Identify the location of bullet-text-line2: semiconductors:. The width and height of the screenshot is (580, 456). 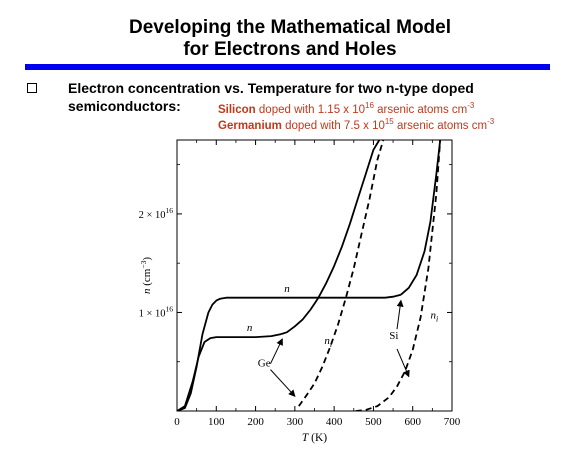
(124, 106).